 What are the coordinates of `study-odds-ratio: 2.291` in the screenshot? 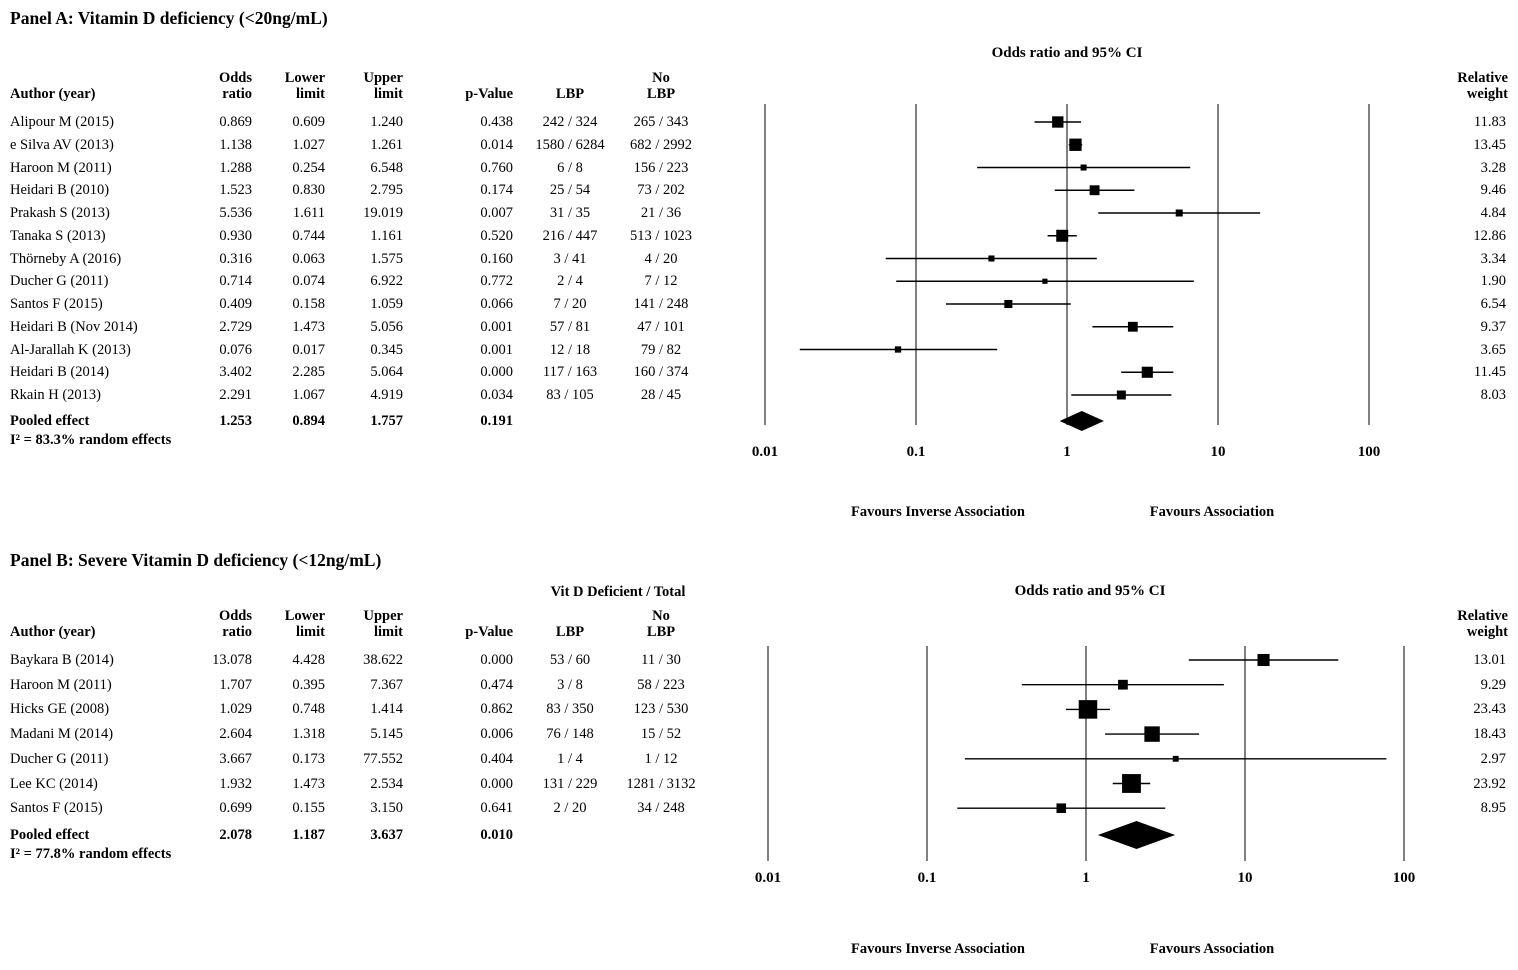 It's located at (235, 395).